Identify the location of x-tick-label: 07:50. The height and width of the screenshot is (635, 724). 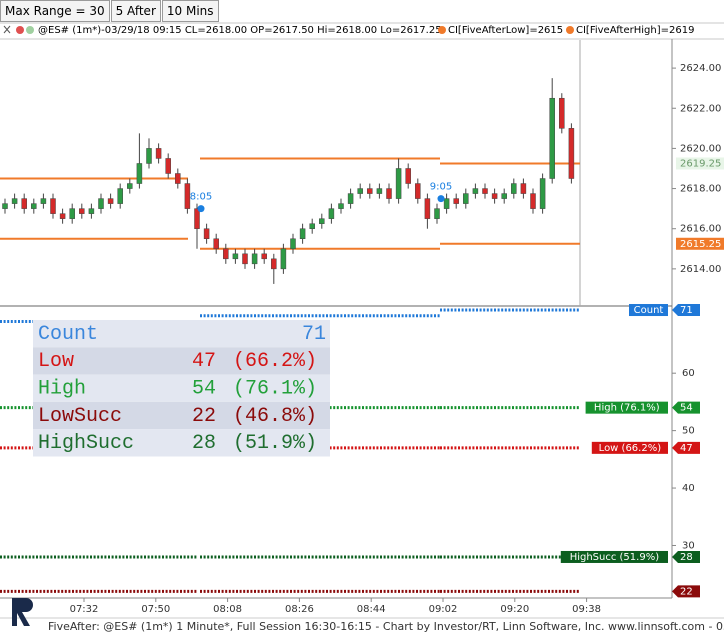
(155, 609).